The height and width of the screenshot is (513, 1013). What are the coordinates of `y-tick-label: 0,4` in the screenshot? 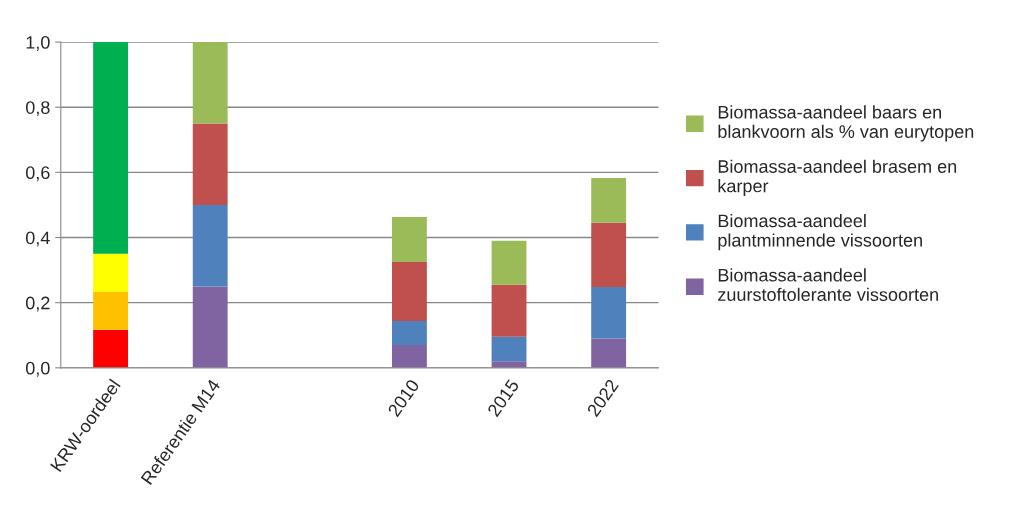 It's located at (37, 239).